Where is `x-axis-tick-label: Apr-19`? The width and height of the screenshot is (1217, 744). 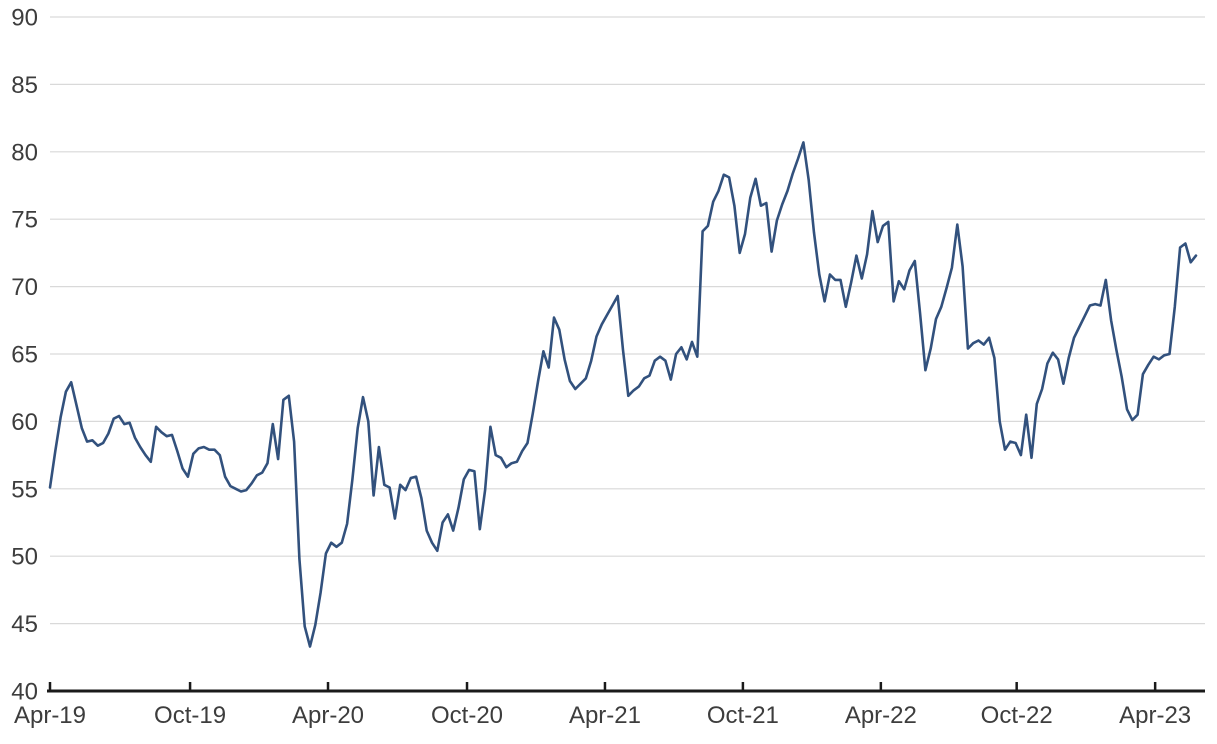 x-axis-tick-label: Apr-19 is located at coordinates (50, 715).